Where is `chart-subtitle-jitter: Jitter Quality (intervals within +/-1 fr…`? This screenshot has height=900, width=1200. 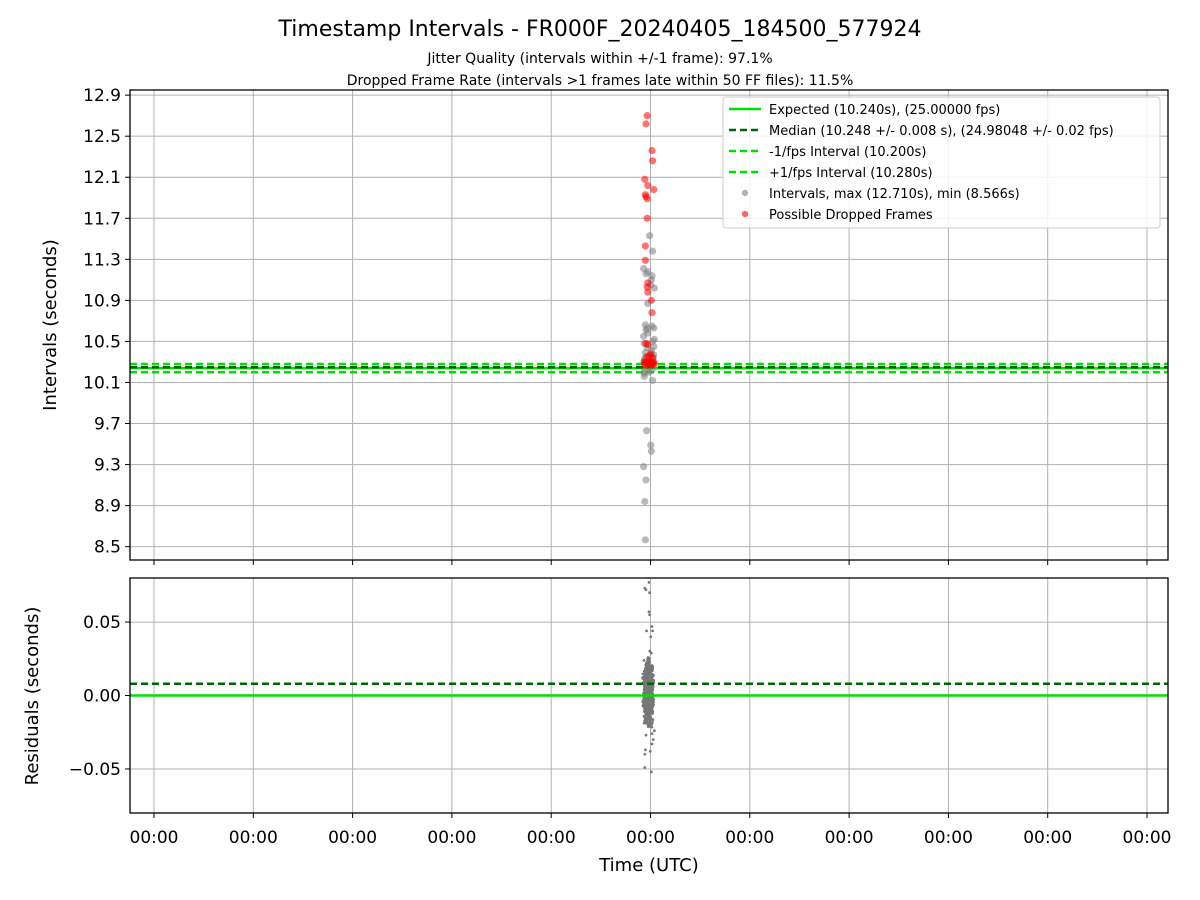 chart-subtitle-jitter: Jitter Quality (intervals within +/-1 fr… is located at coordinates (599, 59).